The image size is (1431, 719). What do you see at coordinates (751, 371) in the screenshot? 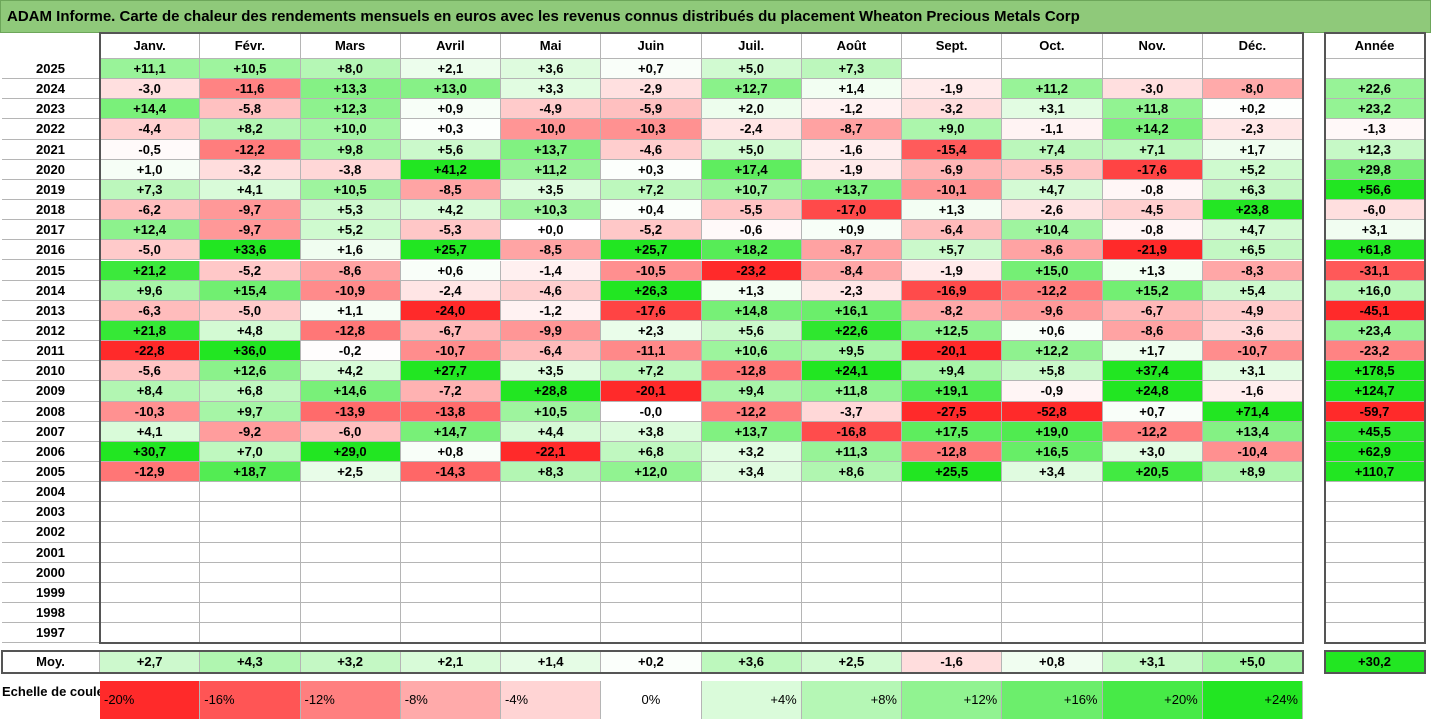
I see `heatmap-cell: -12,8` at bounding box center [751, 371].